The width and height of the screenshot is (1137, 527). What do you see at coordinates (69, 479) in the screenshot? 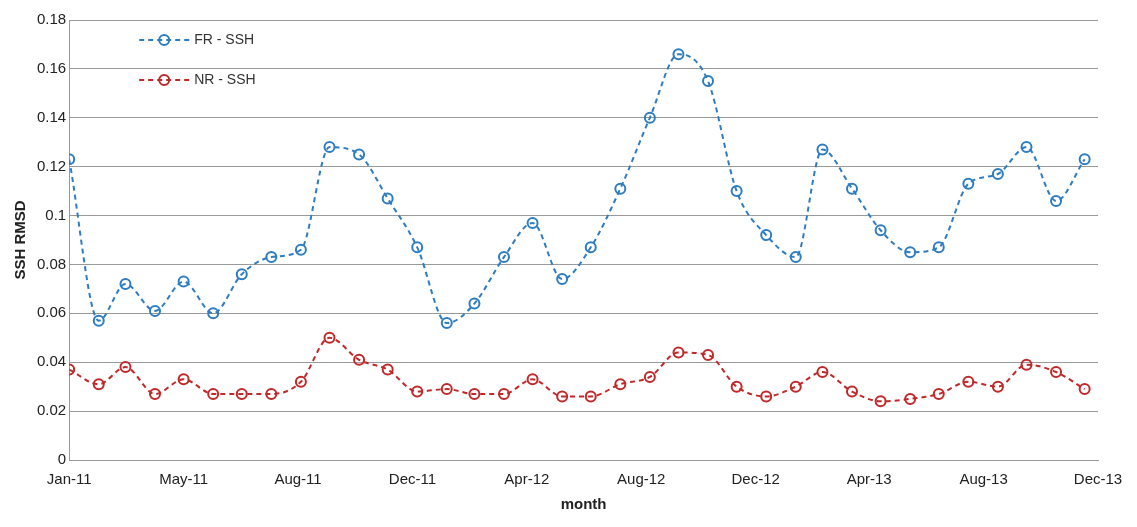
I see `x-tick-label: Jan-11` at bounding box center [69, 479].